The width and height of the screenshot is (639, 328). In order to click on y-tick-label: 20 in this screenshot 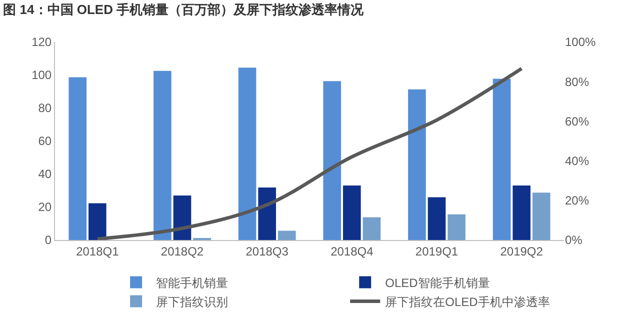, I will do `click(45, 207)`.